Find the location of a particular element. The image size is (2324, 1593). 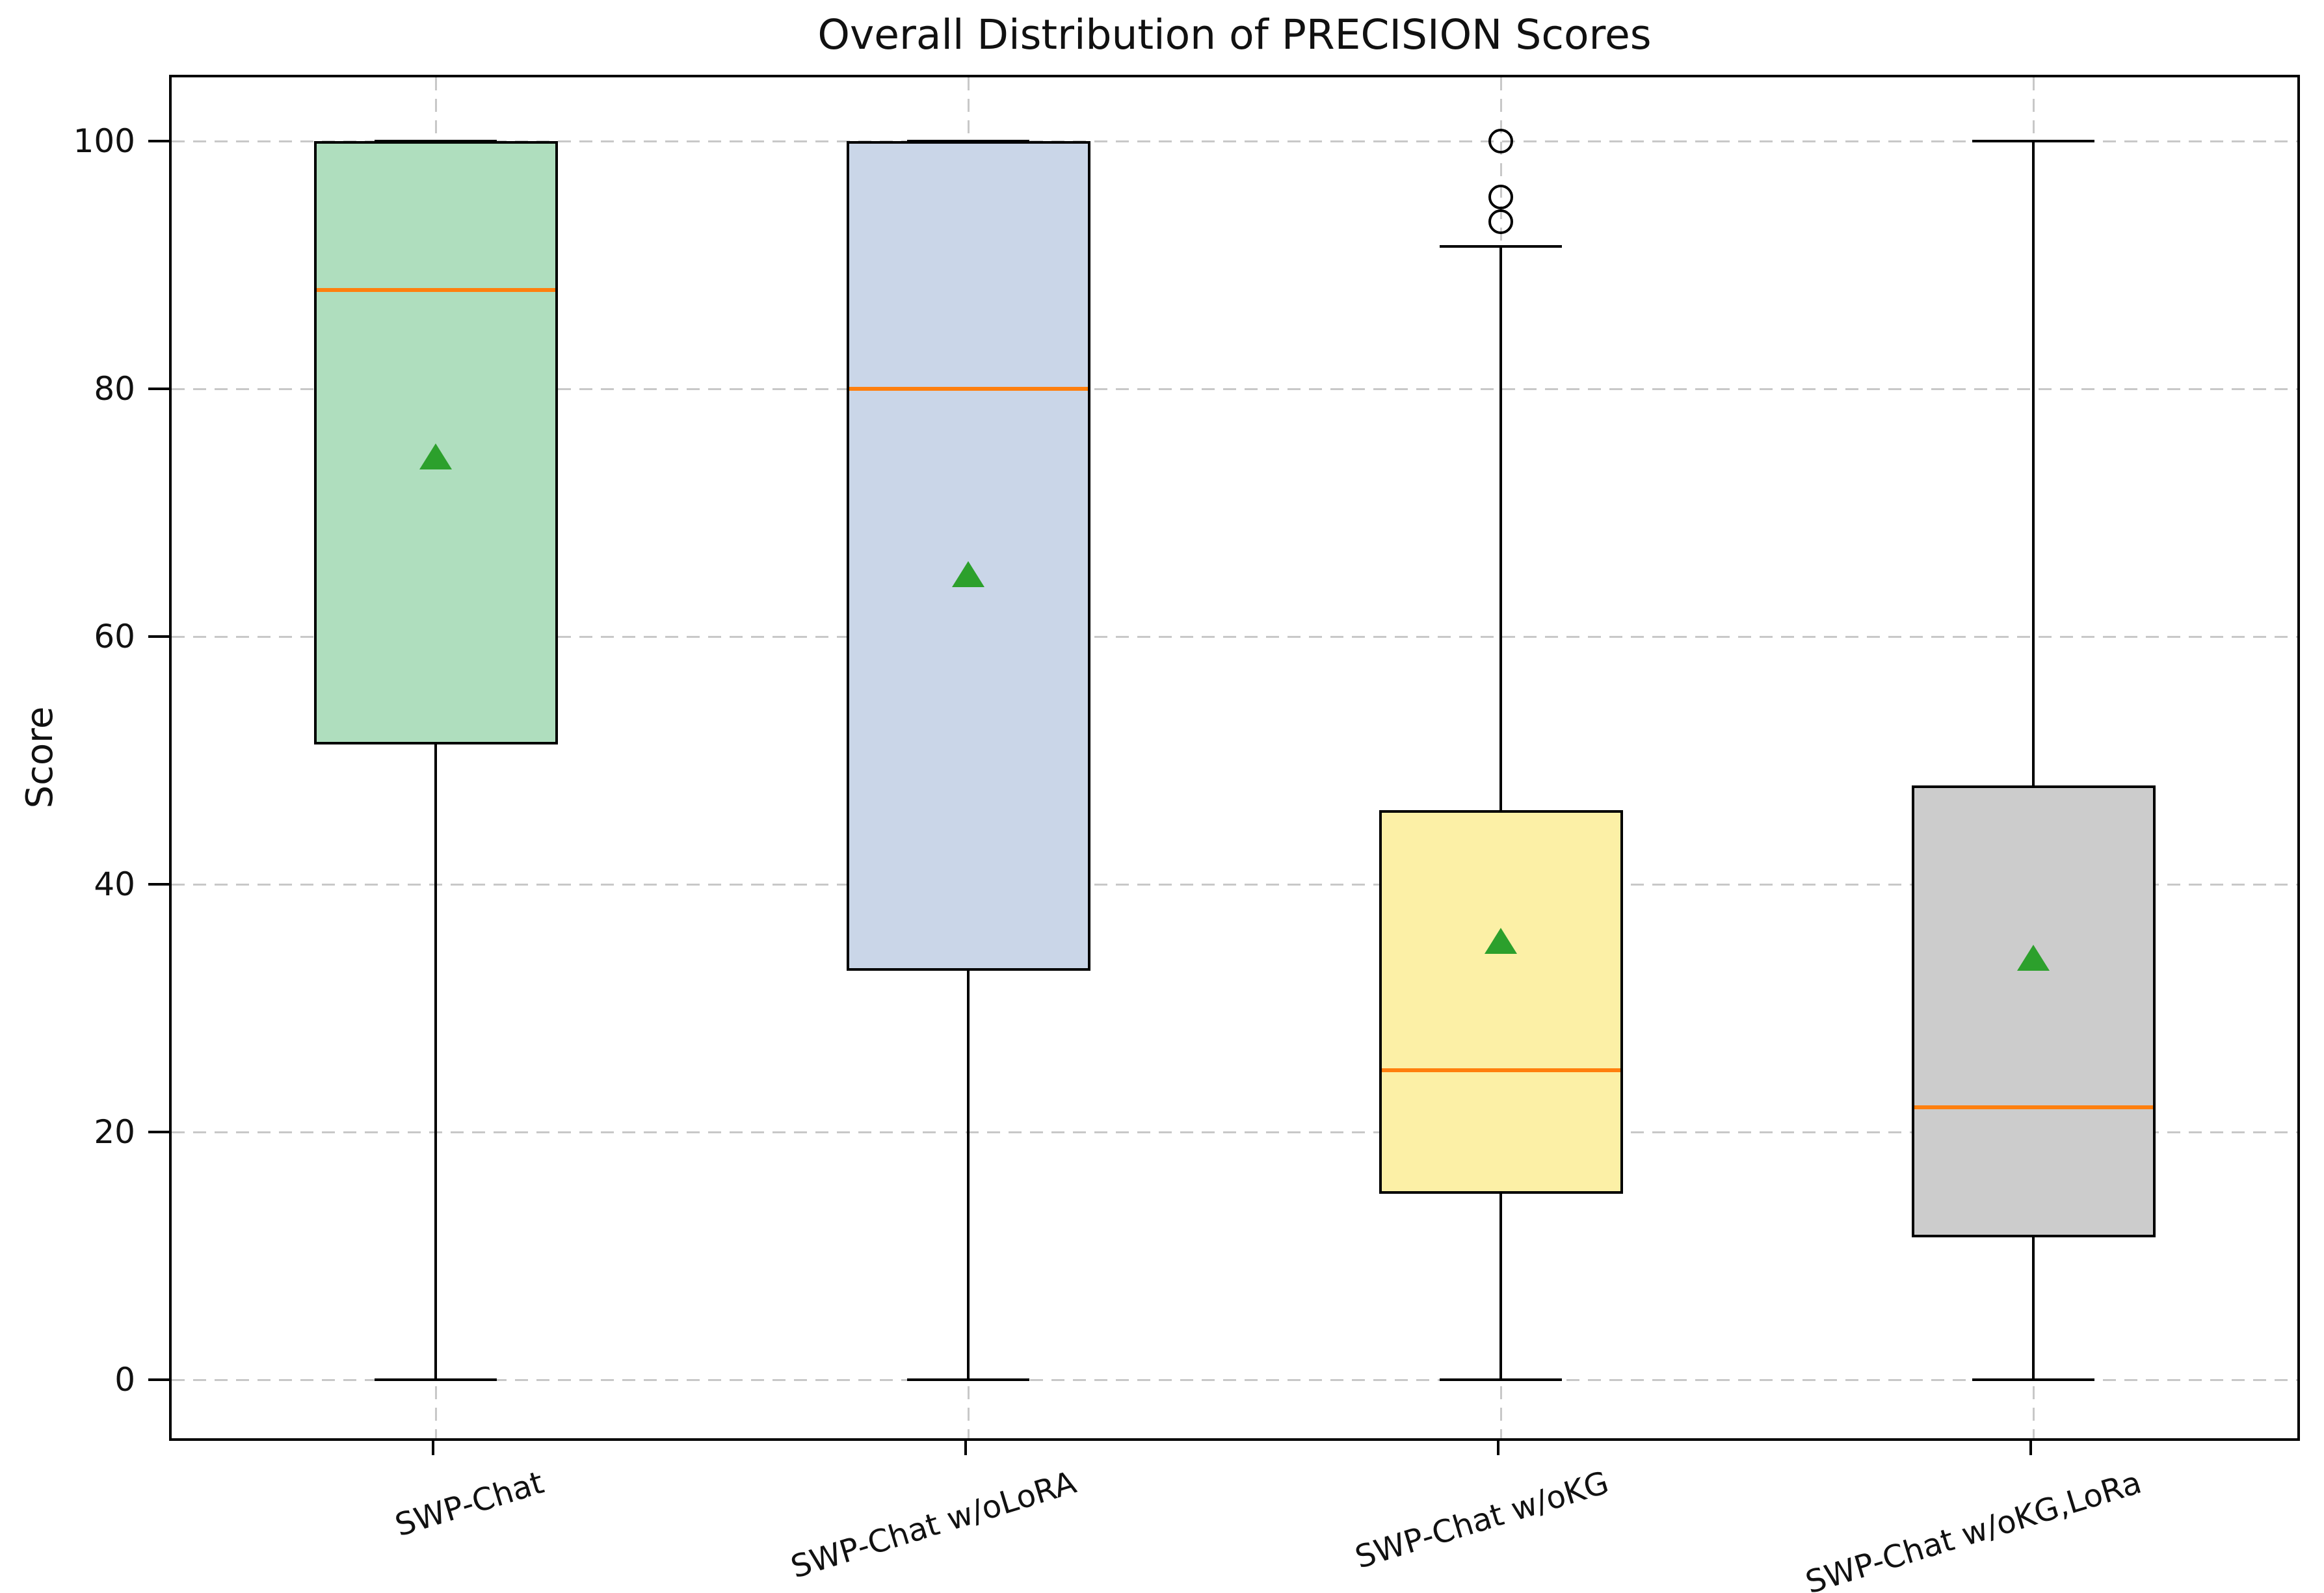

x-tick-label-text: SWP-Chat w/oKG is located at coordinates (1482, 1520).